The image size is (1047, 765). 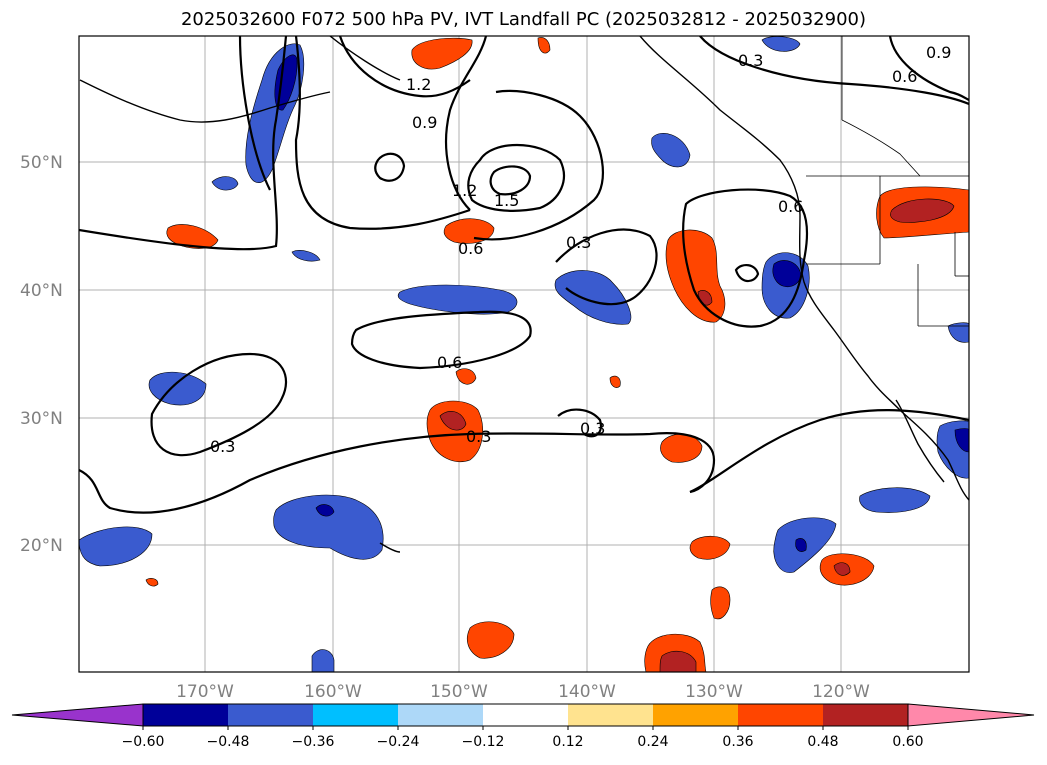 What do you see at coordinates (41, 546) in the screenshot?
I see `lat-label-20n: 20°N` at bounding box center [41, 546].